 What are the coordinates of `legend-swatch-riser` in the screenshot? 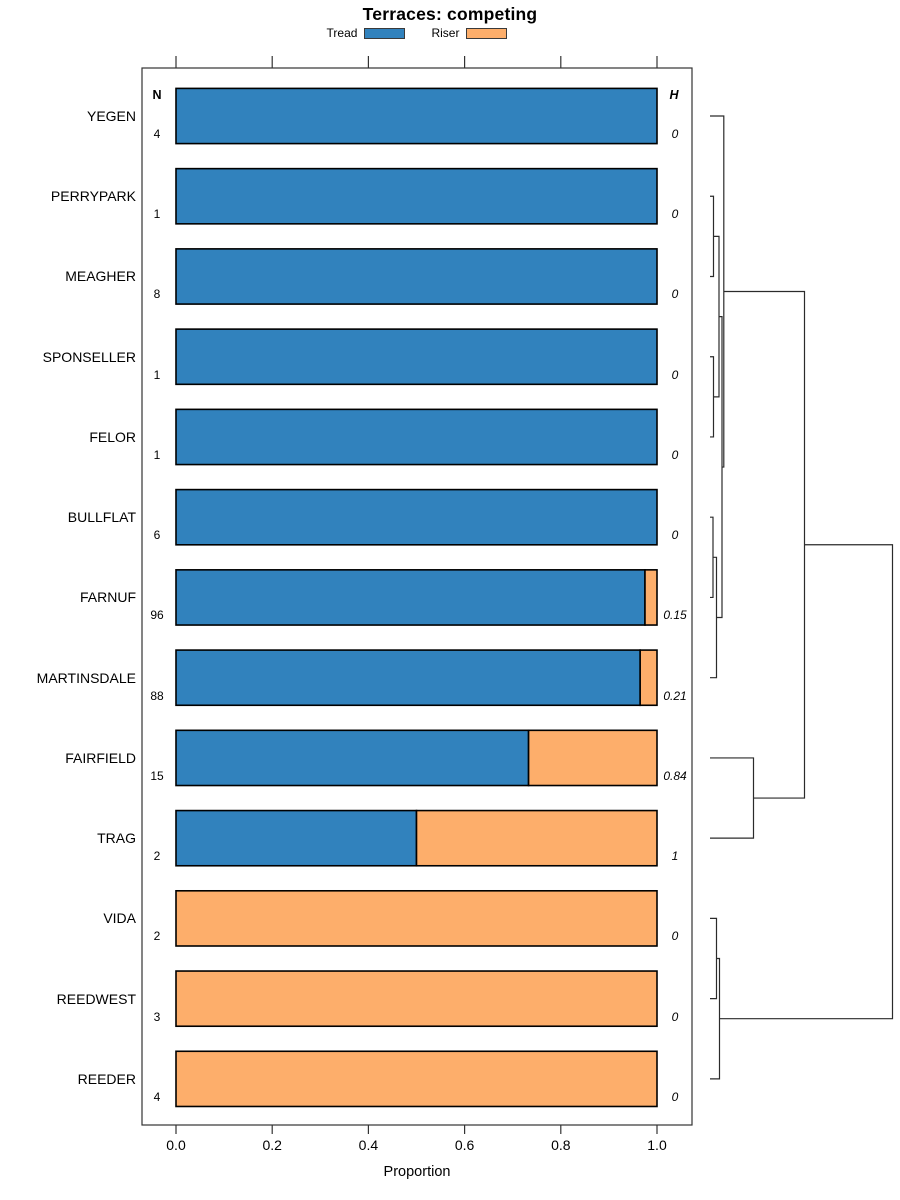 It's located at (487, 33).